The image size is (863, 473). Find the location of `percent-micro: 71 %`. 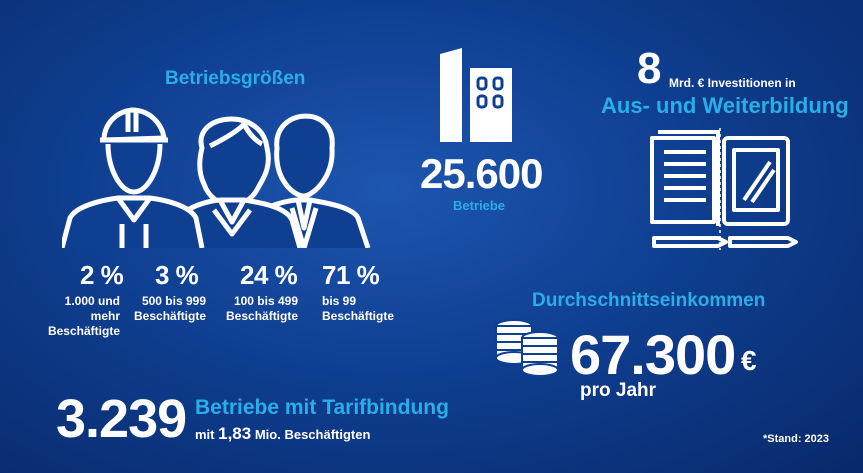

percent-micro: 71 % is located at coordinates (351, 275).